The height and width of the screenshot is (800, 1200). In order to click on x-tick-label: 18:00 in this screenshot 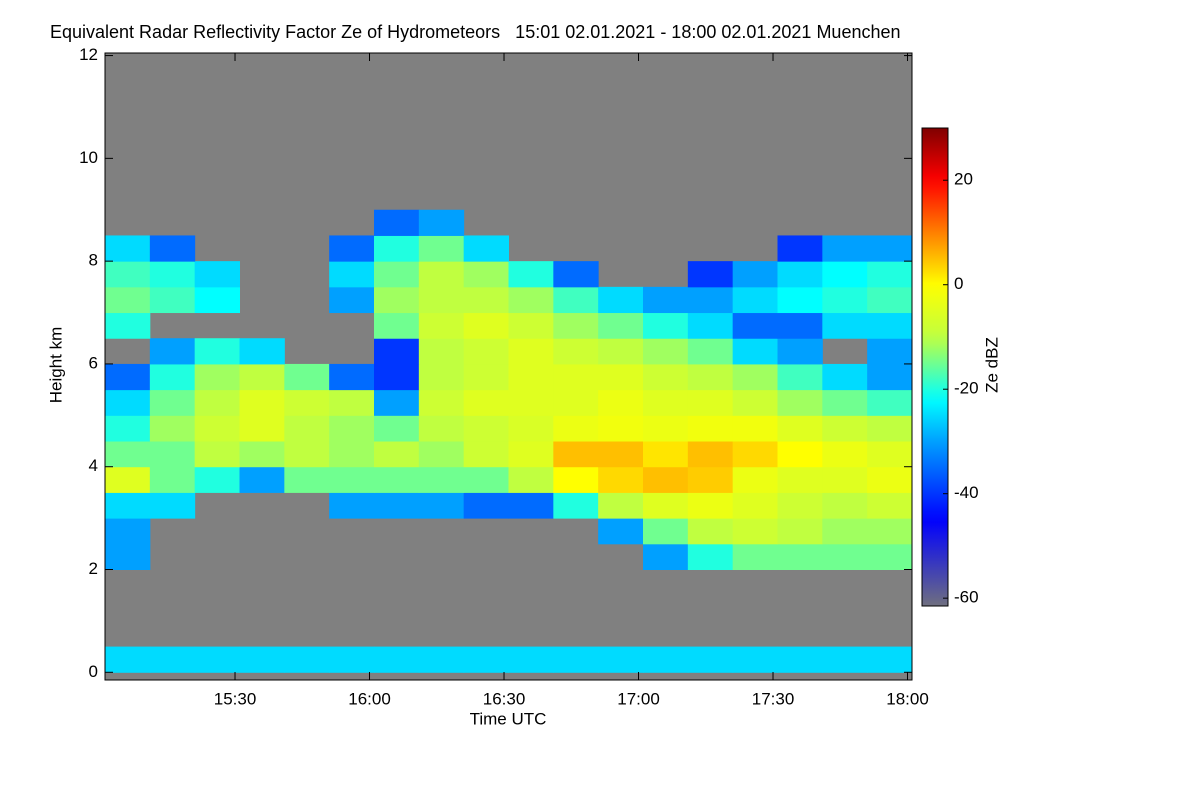, I will do `click(907, 698)`.